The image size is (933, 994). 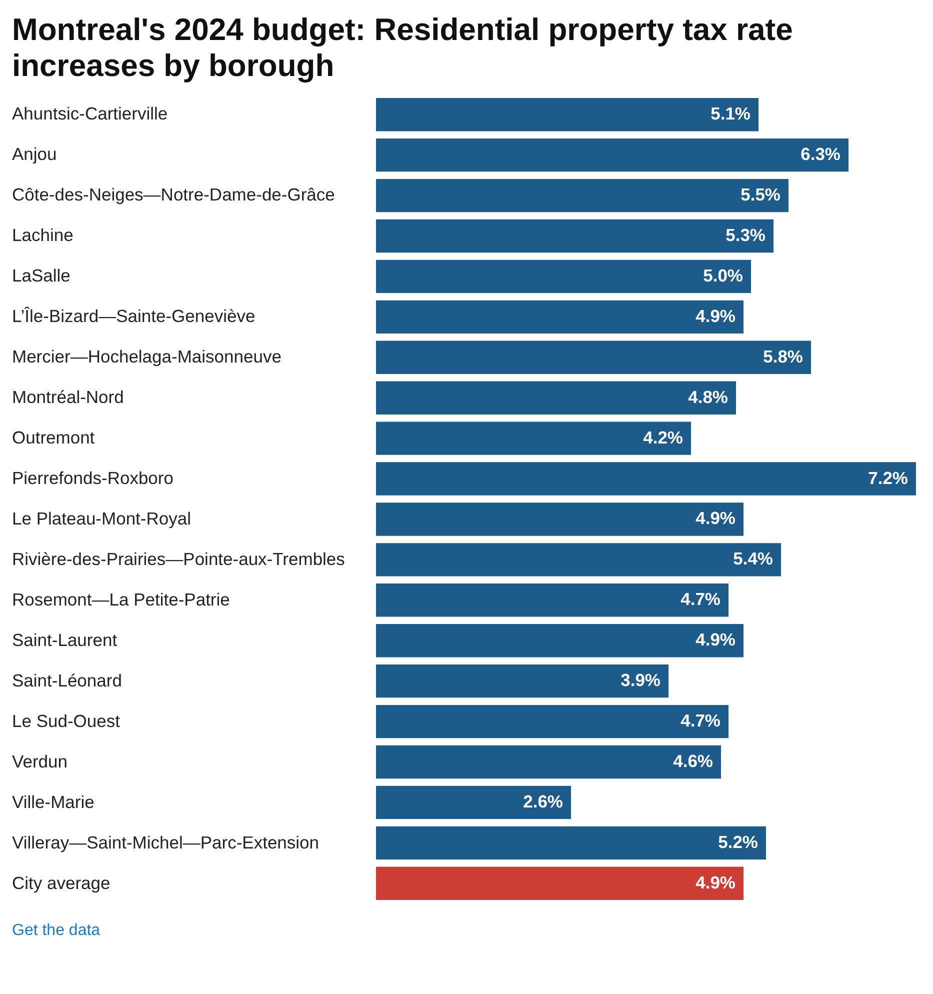 I want to click on data-label: 2.6%, so click(x=543, y=801).